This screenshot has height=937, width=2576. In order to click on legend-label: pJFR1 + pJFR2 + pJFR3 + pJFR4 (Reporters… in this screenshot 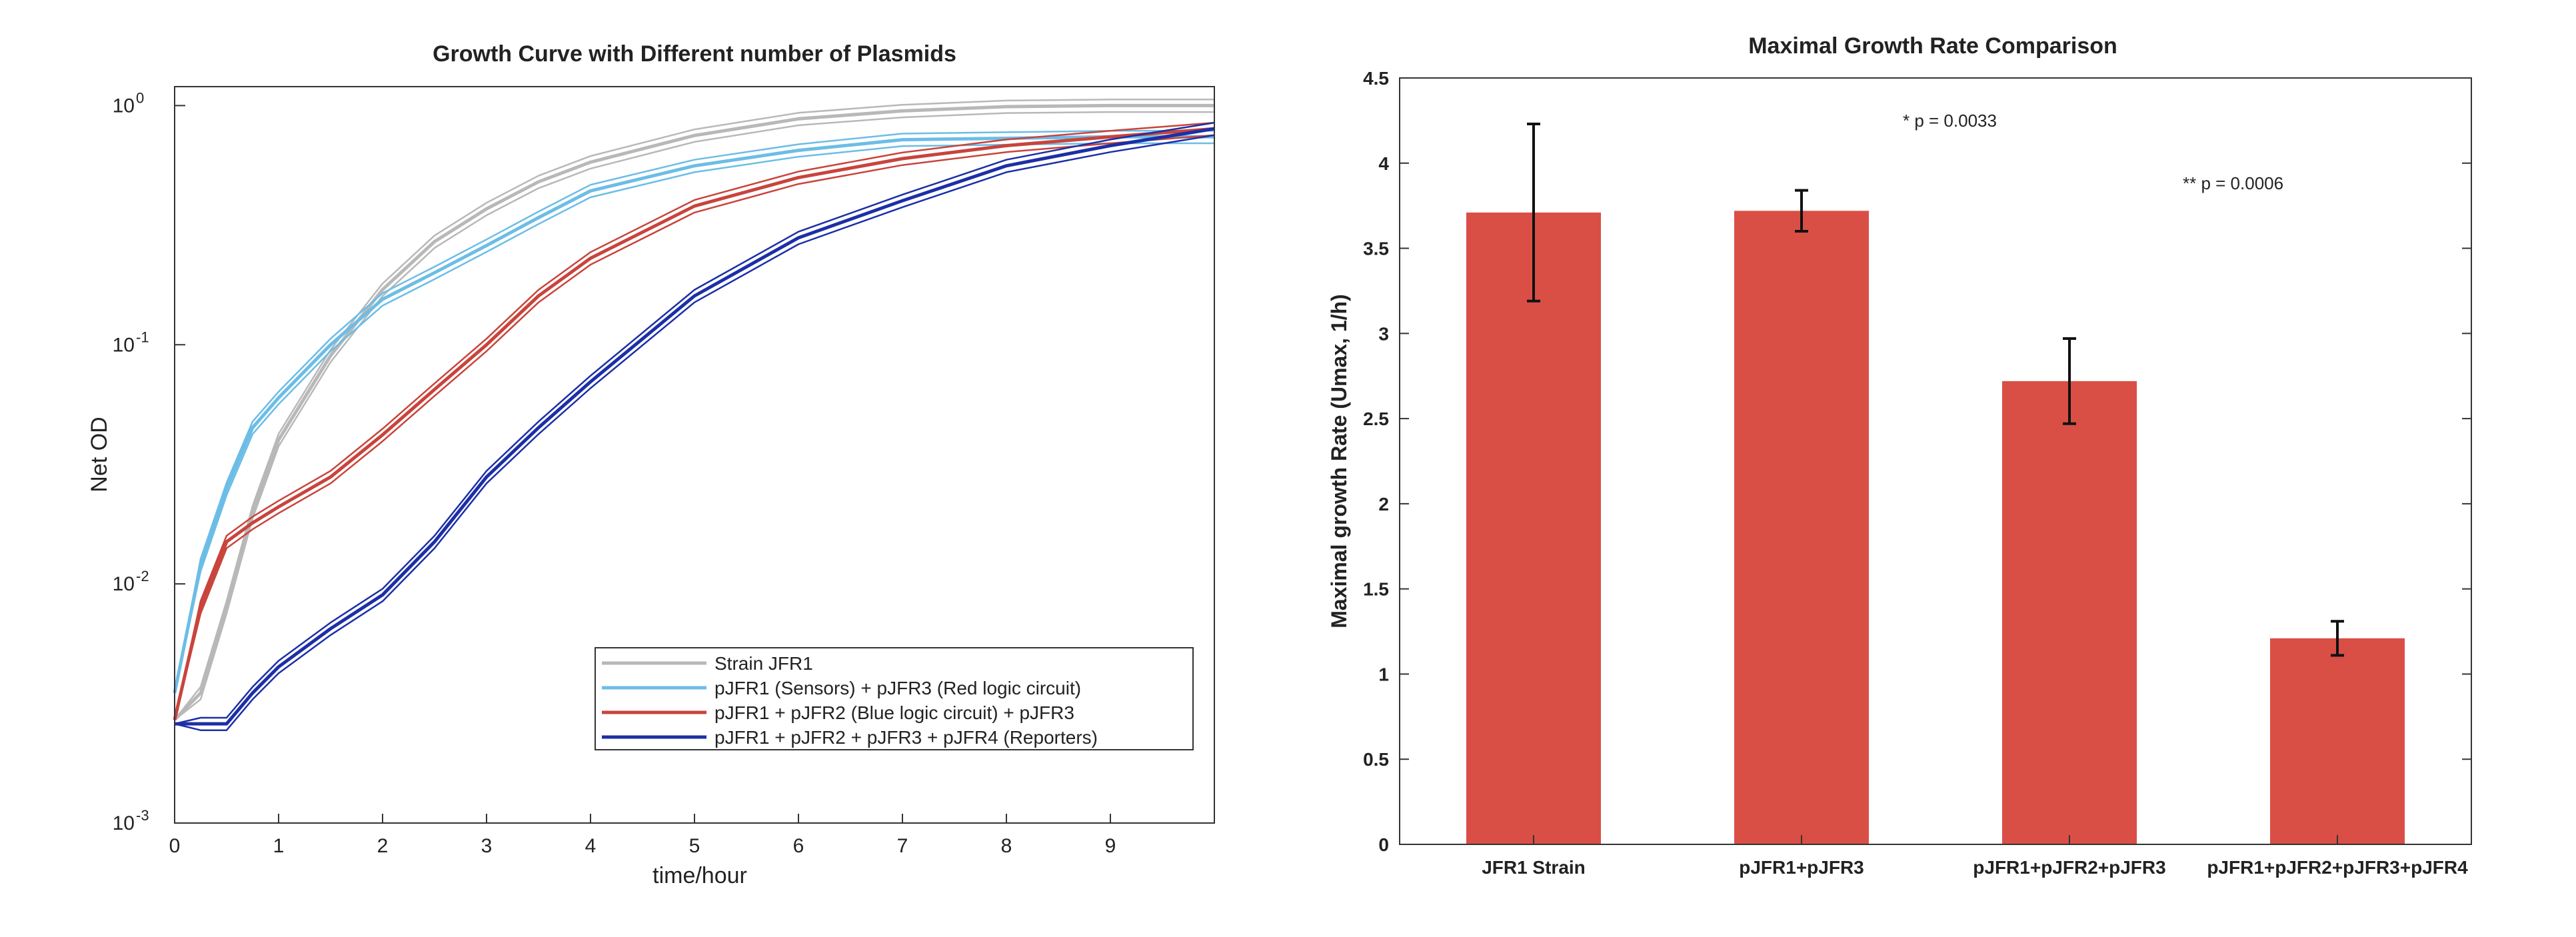, I will do `click(906, 737)`.